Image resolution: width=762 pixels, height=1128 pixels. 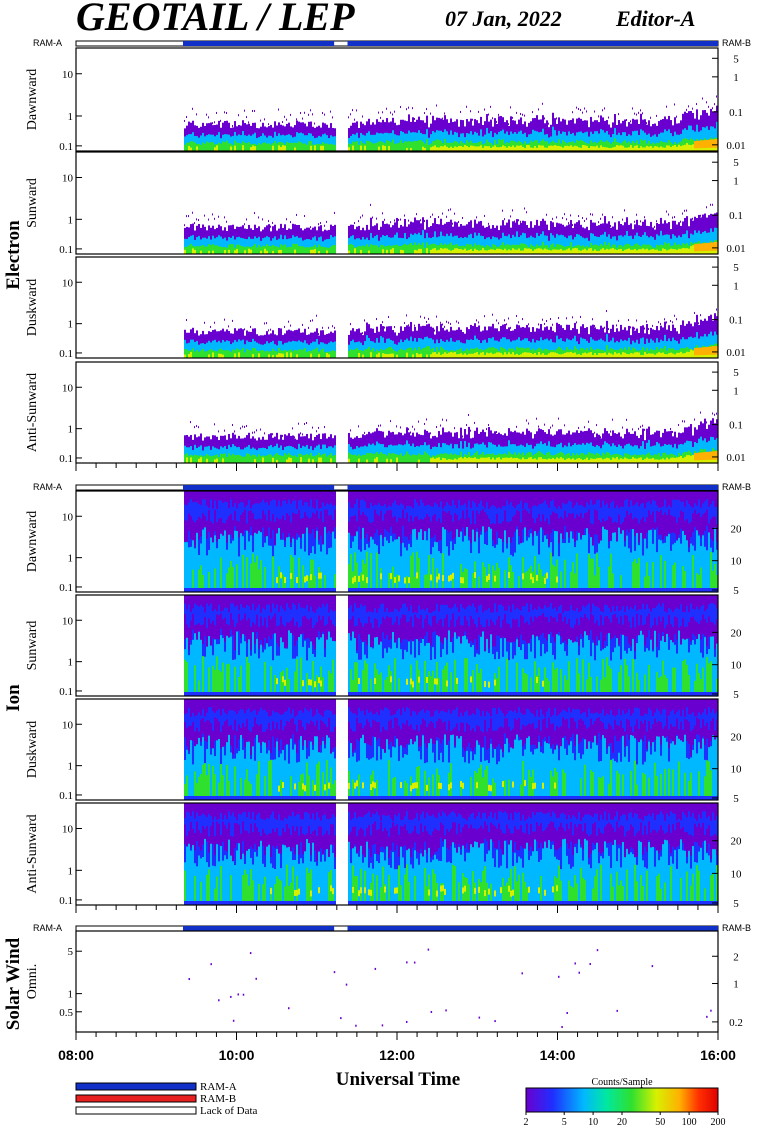 I want to click on panel-ion-anti-sunward: Anti-Sunward 10 1 0.1 20 10 5, so click(x=384, y=856).